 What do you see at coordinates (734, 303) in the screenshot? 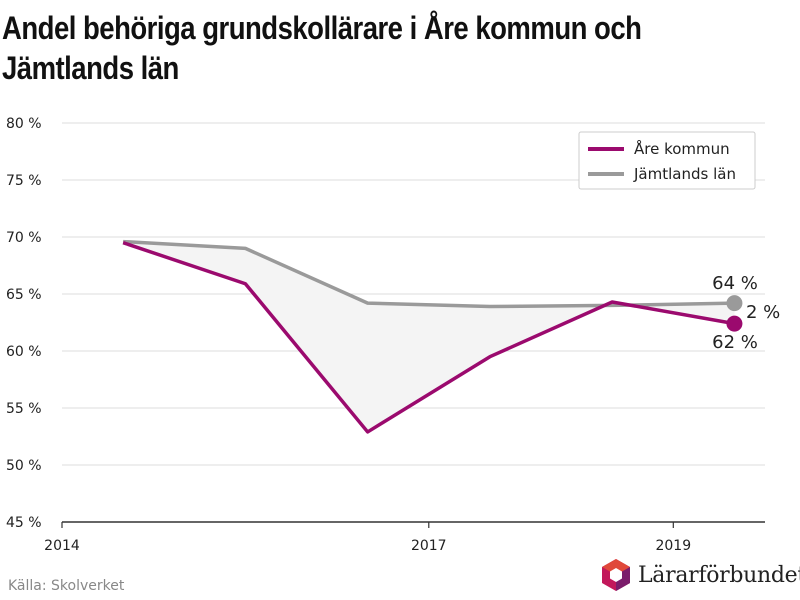
I see `end-point-jamtland` at bounding box center [734, 303].